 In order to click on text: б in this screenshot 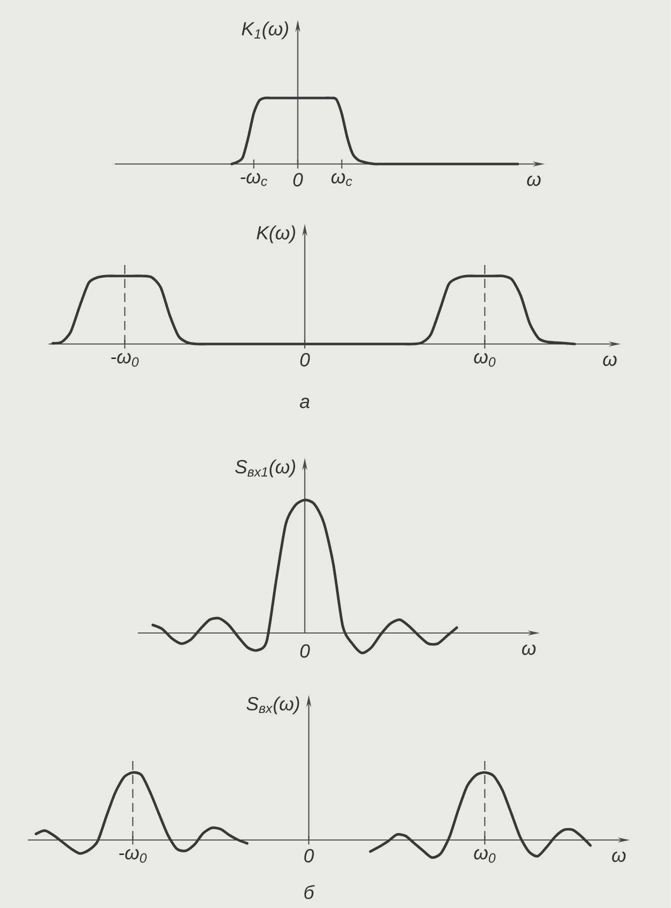, I will do `click(309, 892)`.